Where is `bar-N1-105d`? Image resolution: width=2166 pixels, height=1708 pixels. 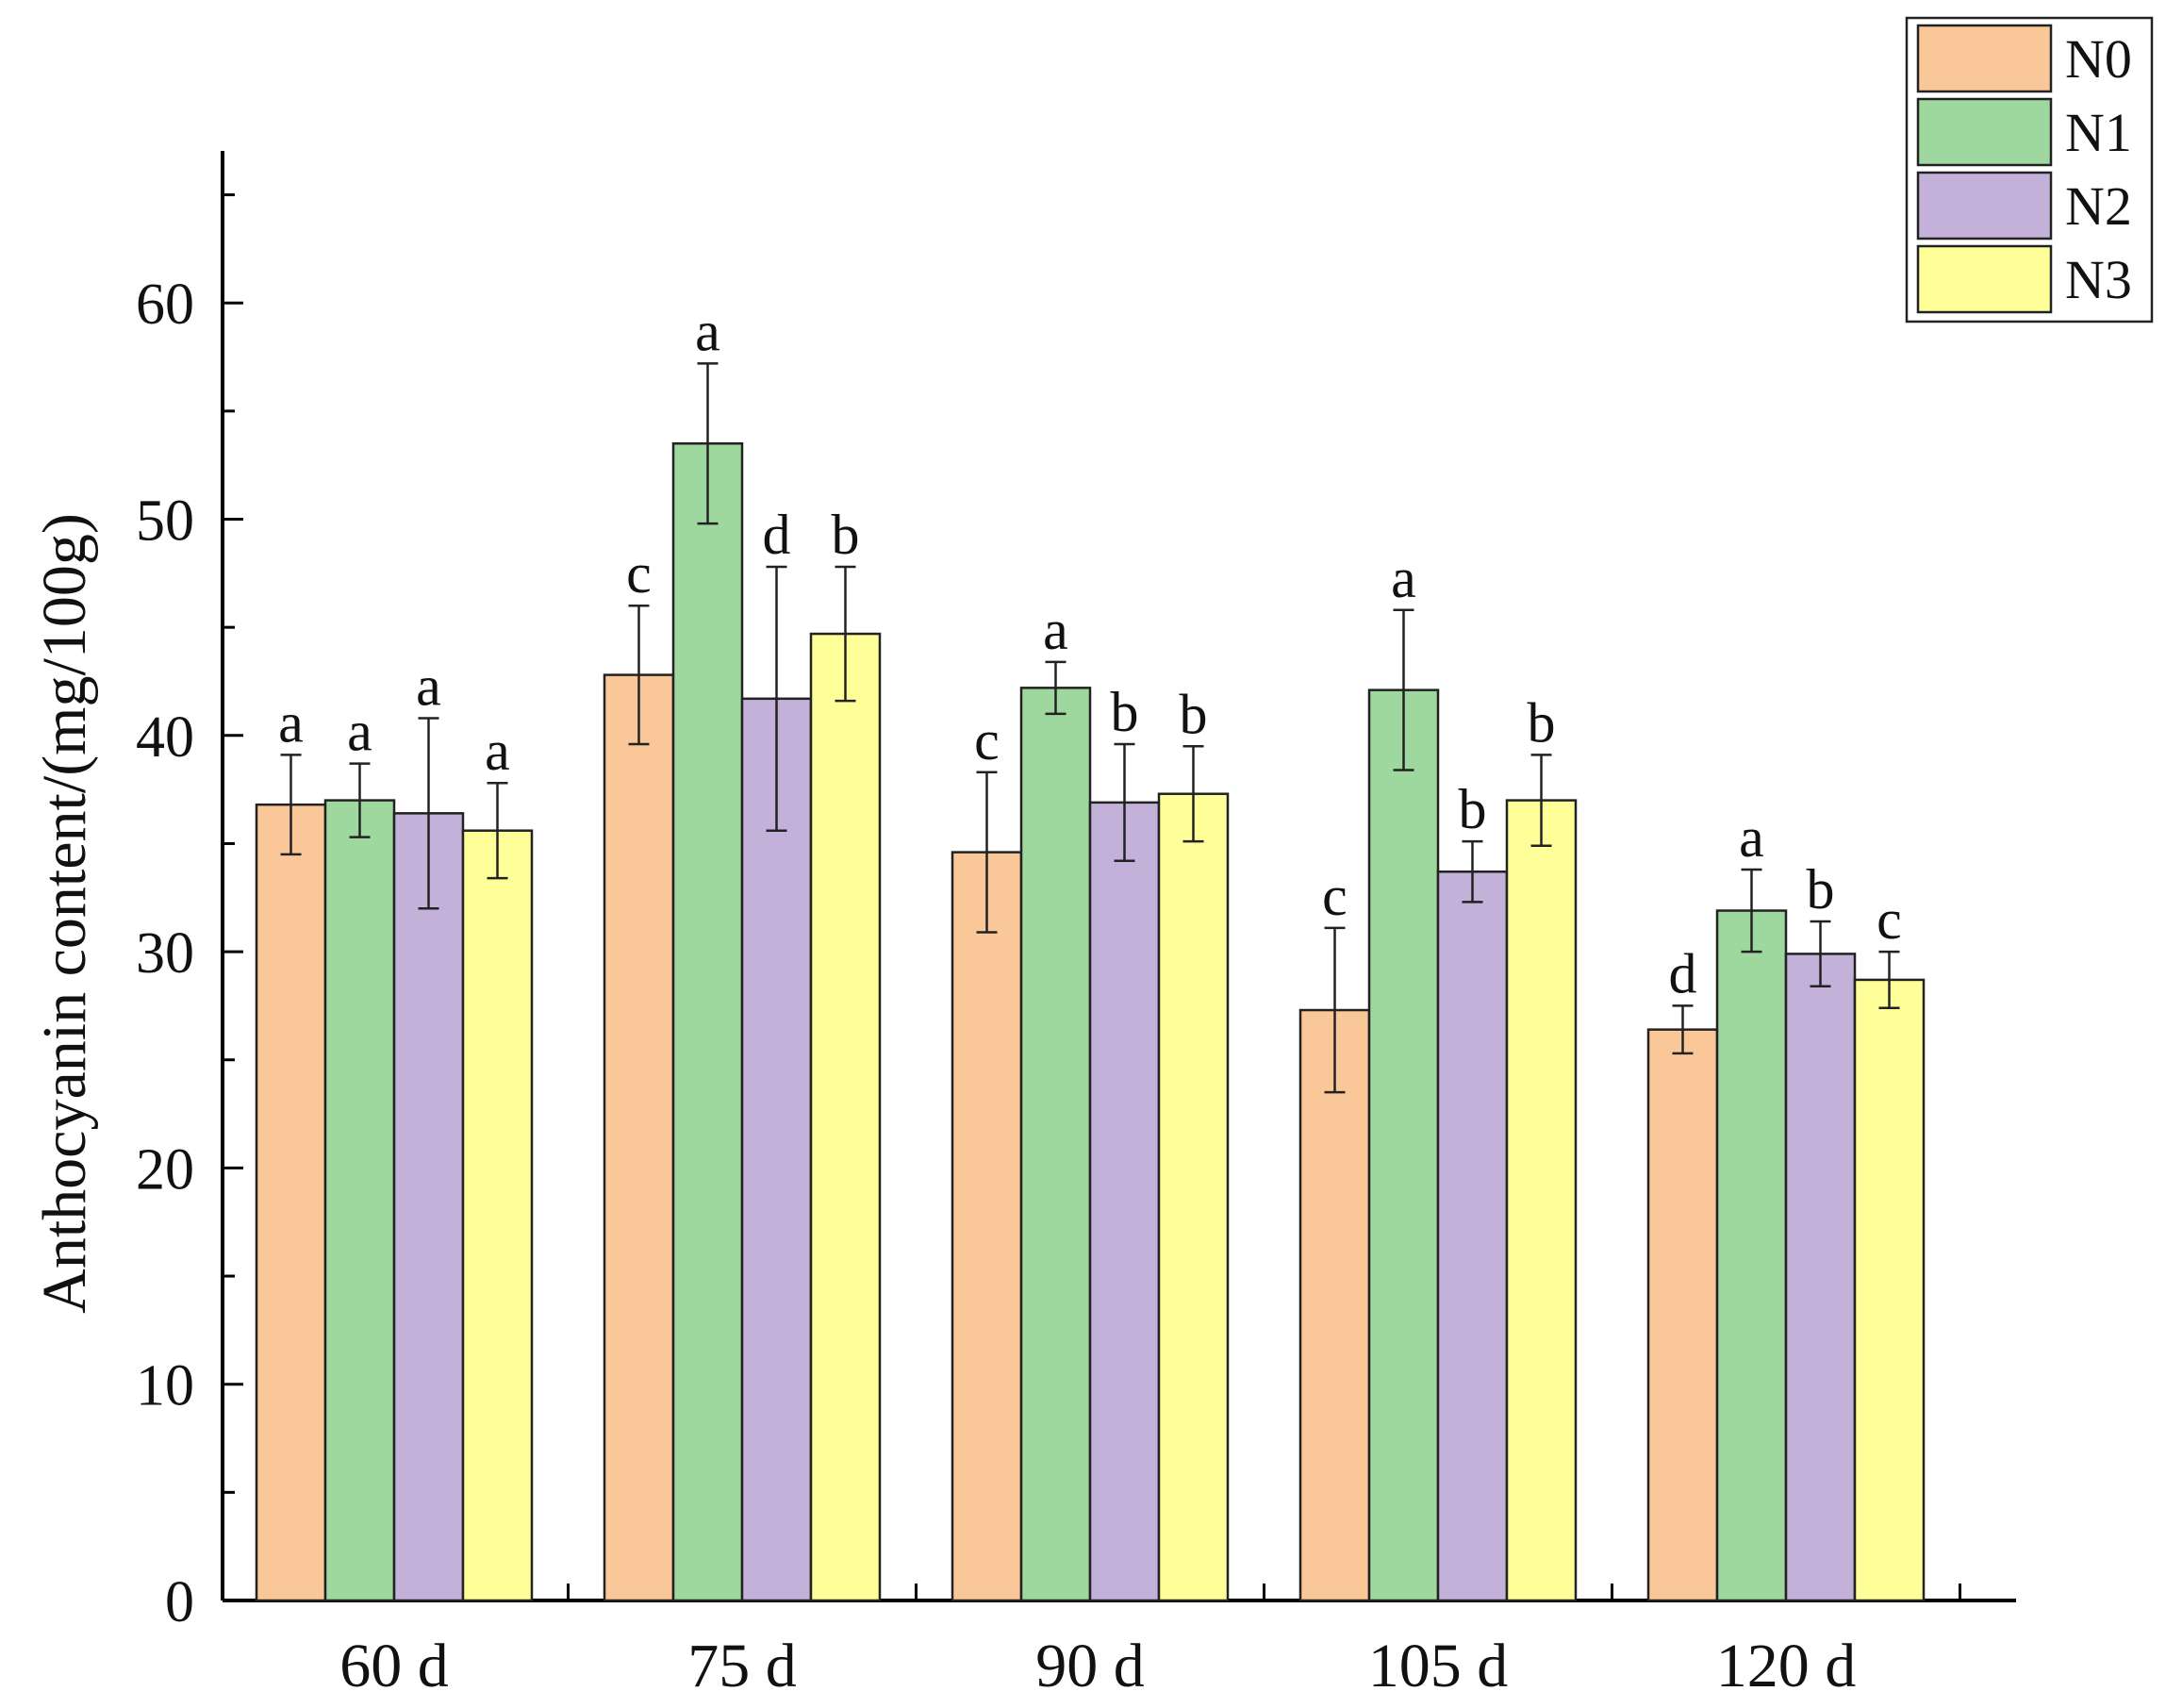
bar-N1-105d is located at coordinates (1403, 1145).